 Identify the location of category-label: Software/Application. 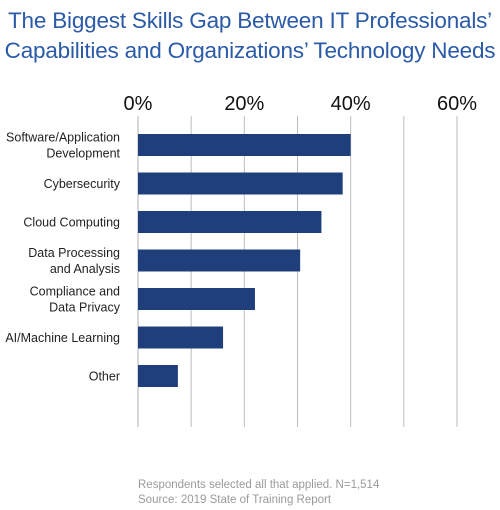
(63, 138).